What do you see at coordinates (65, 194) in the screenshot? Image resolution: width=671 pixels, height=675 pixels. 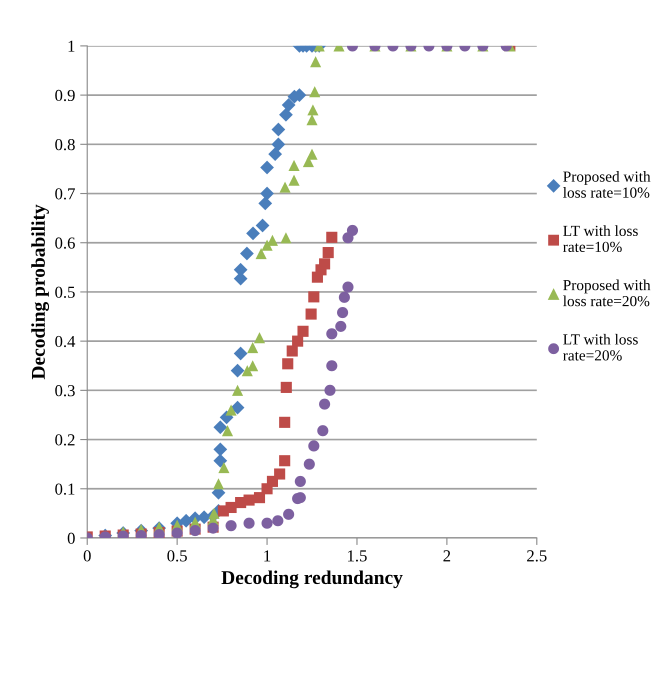 I see `y-tick-label: 0.7` at bounding box center [65, 194].